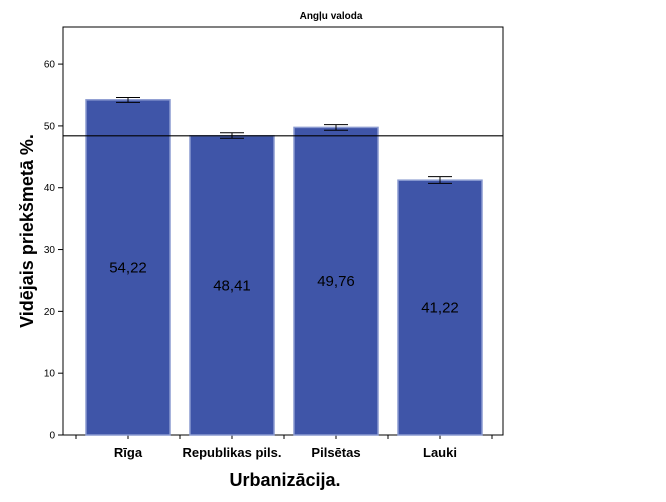  Describe the element at coordinates (50, 312) in the screenshot. I see `y-tick-label: 20` at that location.